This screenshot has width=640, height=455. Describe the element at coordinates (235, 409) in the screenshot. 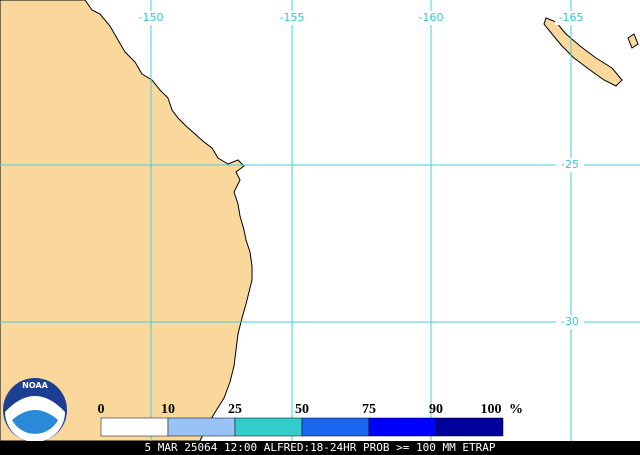

I see `legend-label: 25` at that location.